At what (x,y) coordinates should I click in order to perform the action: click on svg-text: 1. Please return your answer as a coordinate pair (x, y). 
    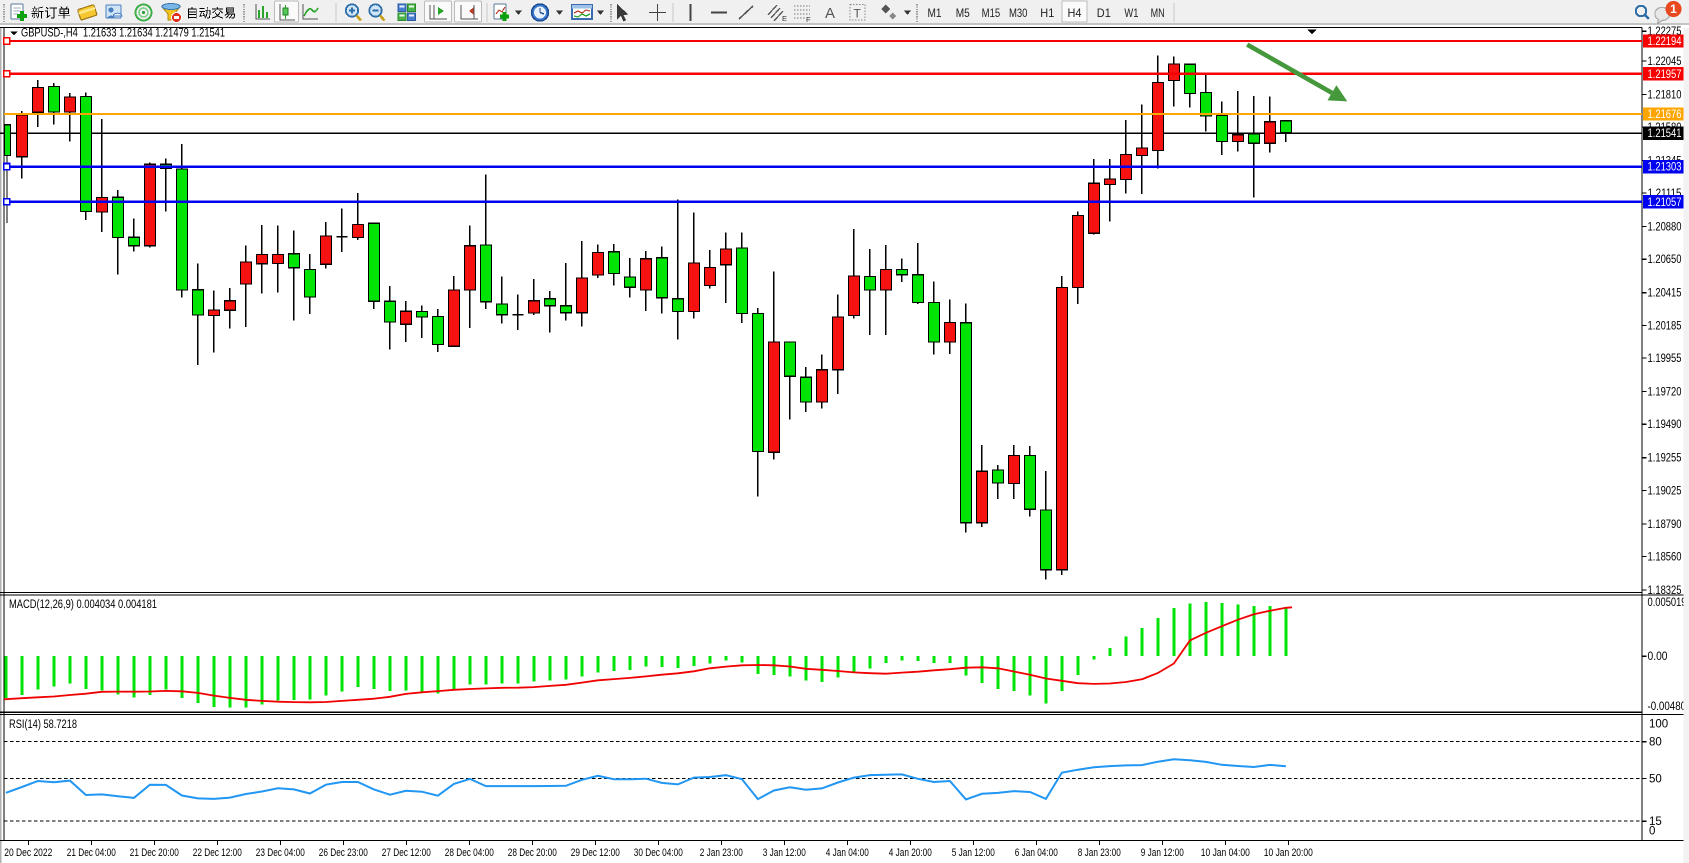
    Looking at the image, I should click on (1673, 9).